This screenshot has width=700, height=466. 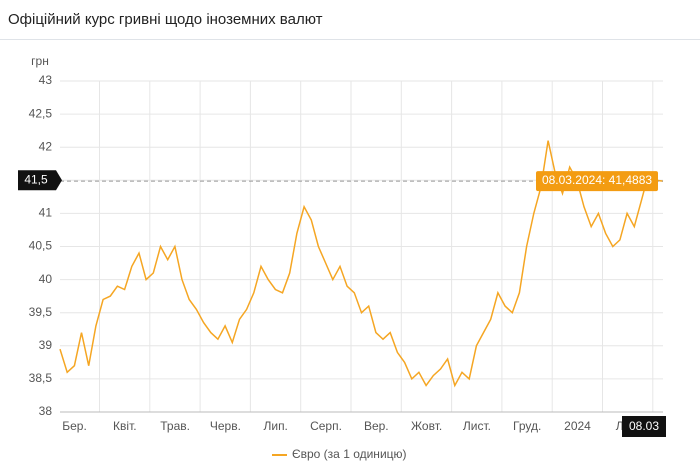 I want to click on crosshair-x-label: 08.03, so click(x=644, y=426).